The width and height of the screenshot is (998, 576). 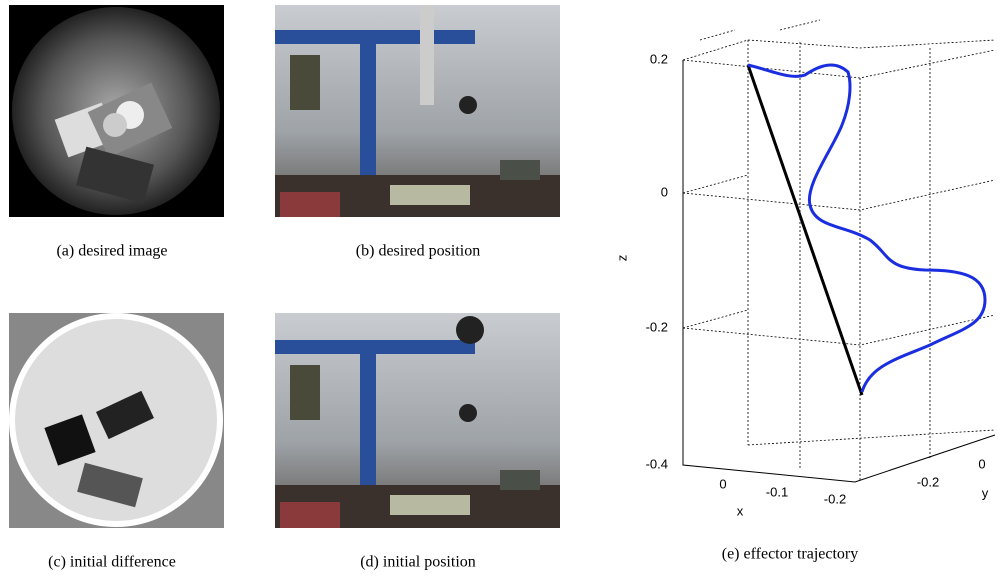 What do you see at coordinates (116, 111) in the screenshot?
I see `photo-desired-image` at bounding box center [116, 111].